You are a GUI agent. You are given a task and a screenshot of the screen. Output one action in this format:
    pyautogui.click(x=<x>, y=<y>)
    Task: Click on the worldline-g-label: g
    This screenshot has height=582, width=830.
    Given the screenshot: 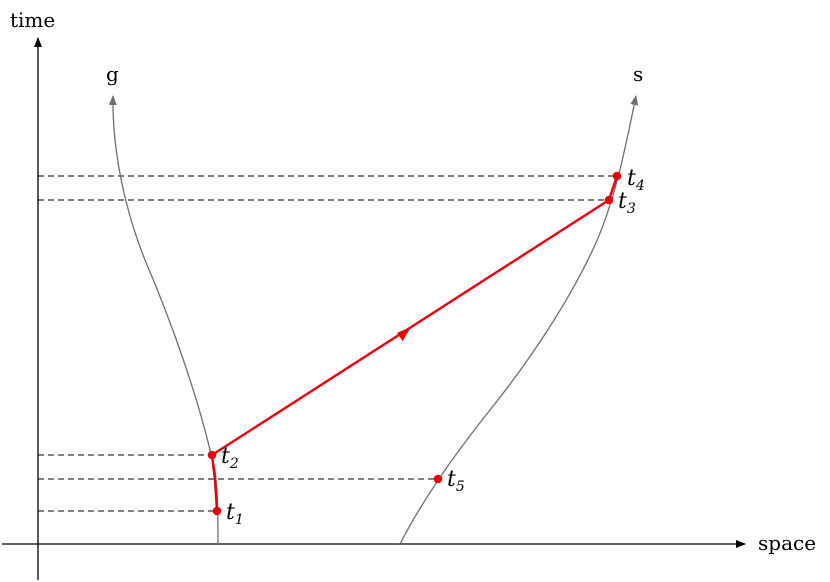 What is the action you would take?
    pyautogui.click(x=112, y=74)
    